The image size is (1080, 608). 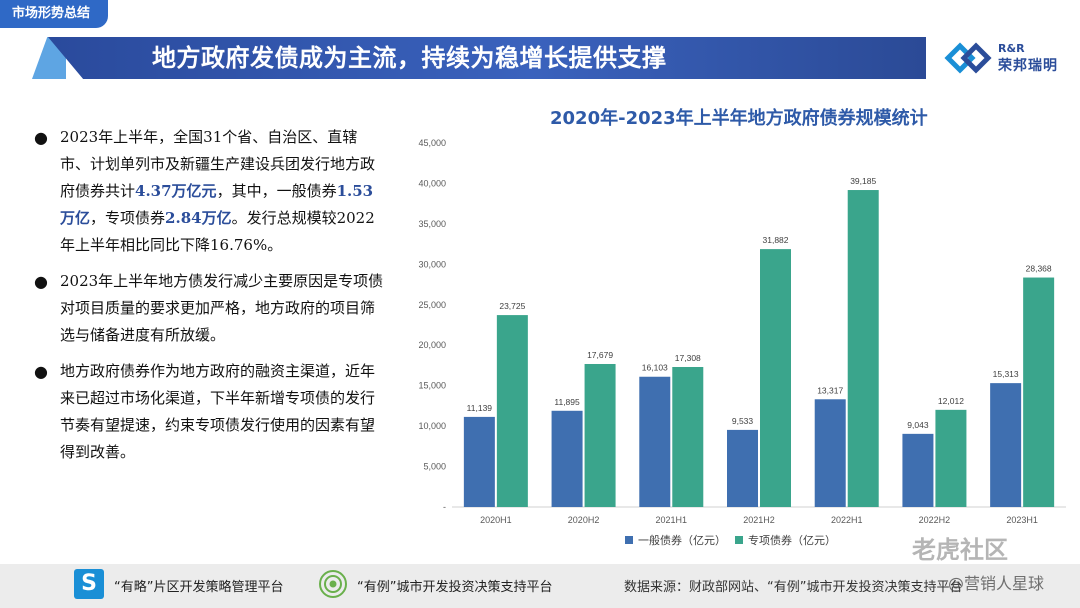 What do you see at coordinates (739, 118) in the screenshot?
I see `chart-title: 2020年-2023年上半年地方政府债券规模统计` at bounding box center [739, 118].